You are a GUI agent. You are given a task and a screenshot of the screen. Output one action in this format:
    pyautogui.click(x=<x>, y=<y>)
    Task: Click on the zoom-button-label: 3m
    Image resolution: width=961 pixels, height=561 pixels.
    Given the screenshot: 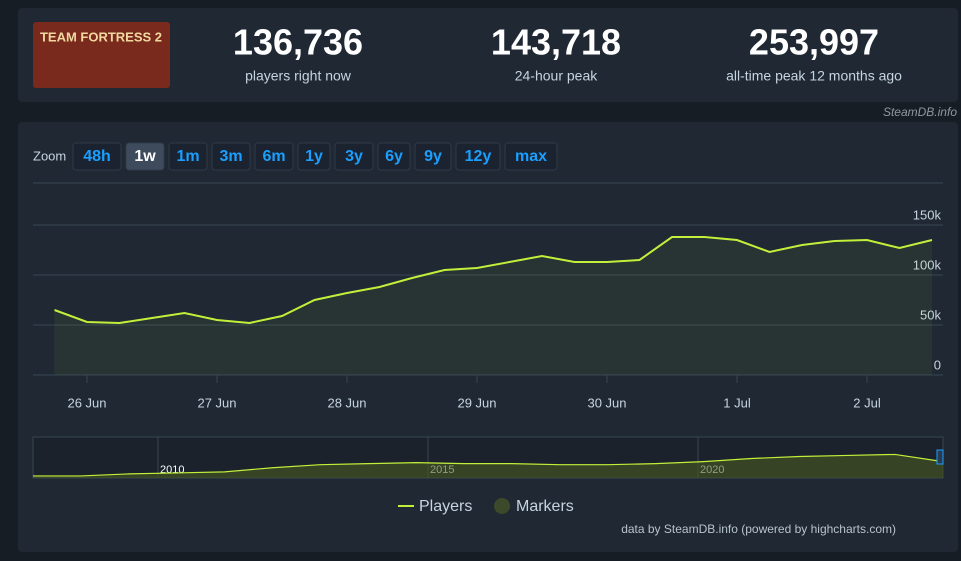 What is the action you would take?
    pyautogui.click(x=230, y=156)
    